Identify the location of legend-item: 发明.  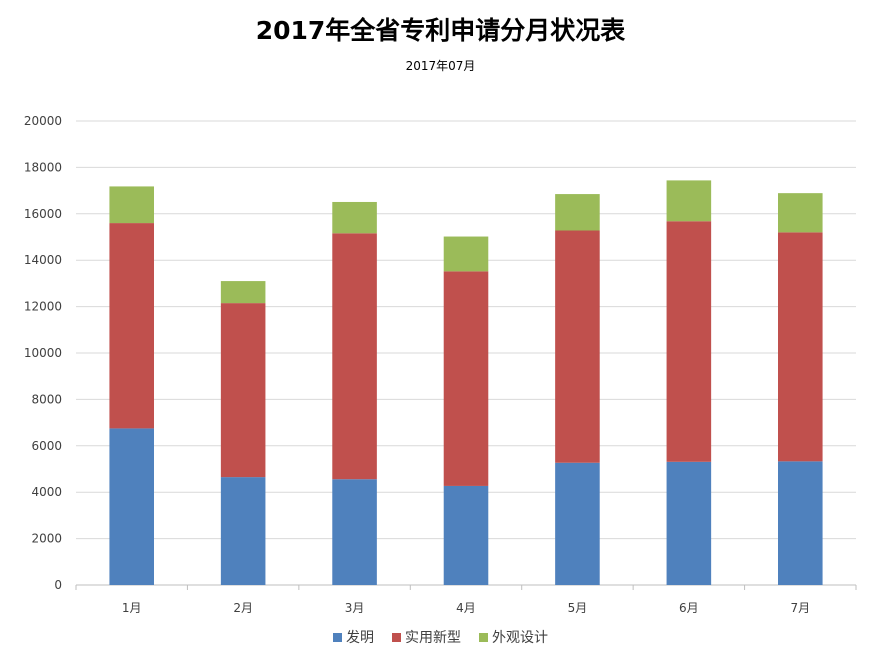
(353, 637).